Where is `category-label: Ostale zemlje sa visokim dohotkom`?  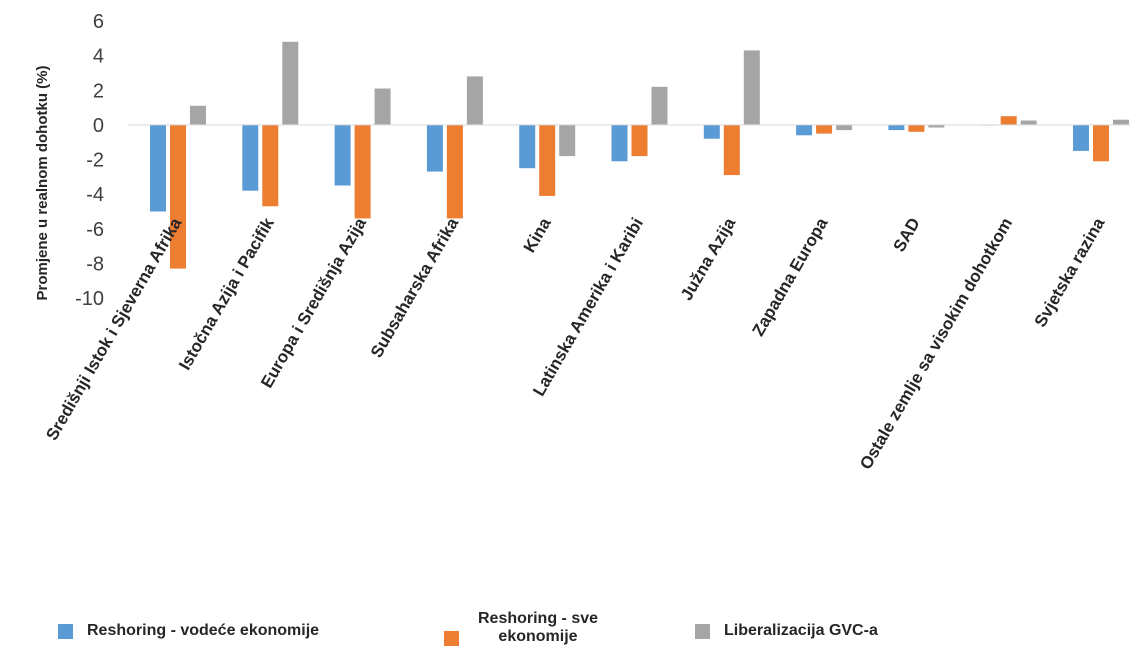
category-label: Ostale zemlje sa visokim dohotkom is located at coordinates (936, 343).